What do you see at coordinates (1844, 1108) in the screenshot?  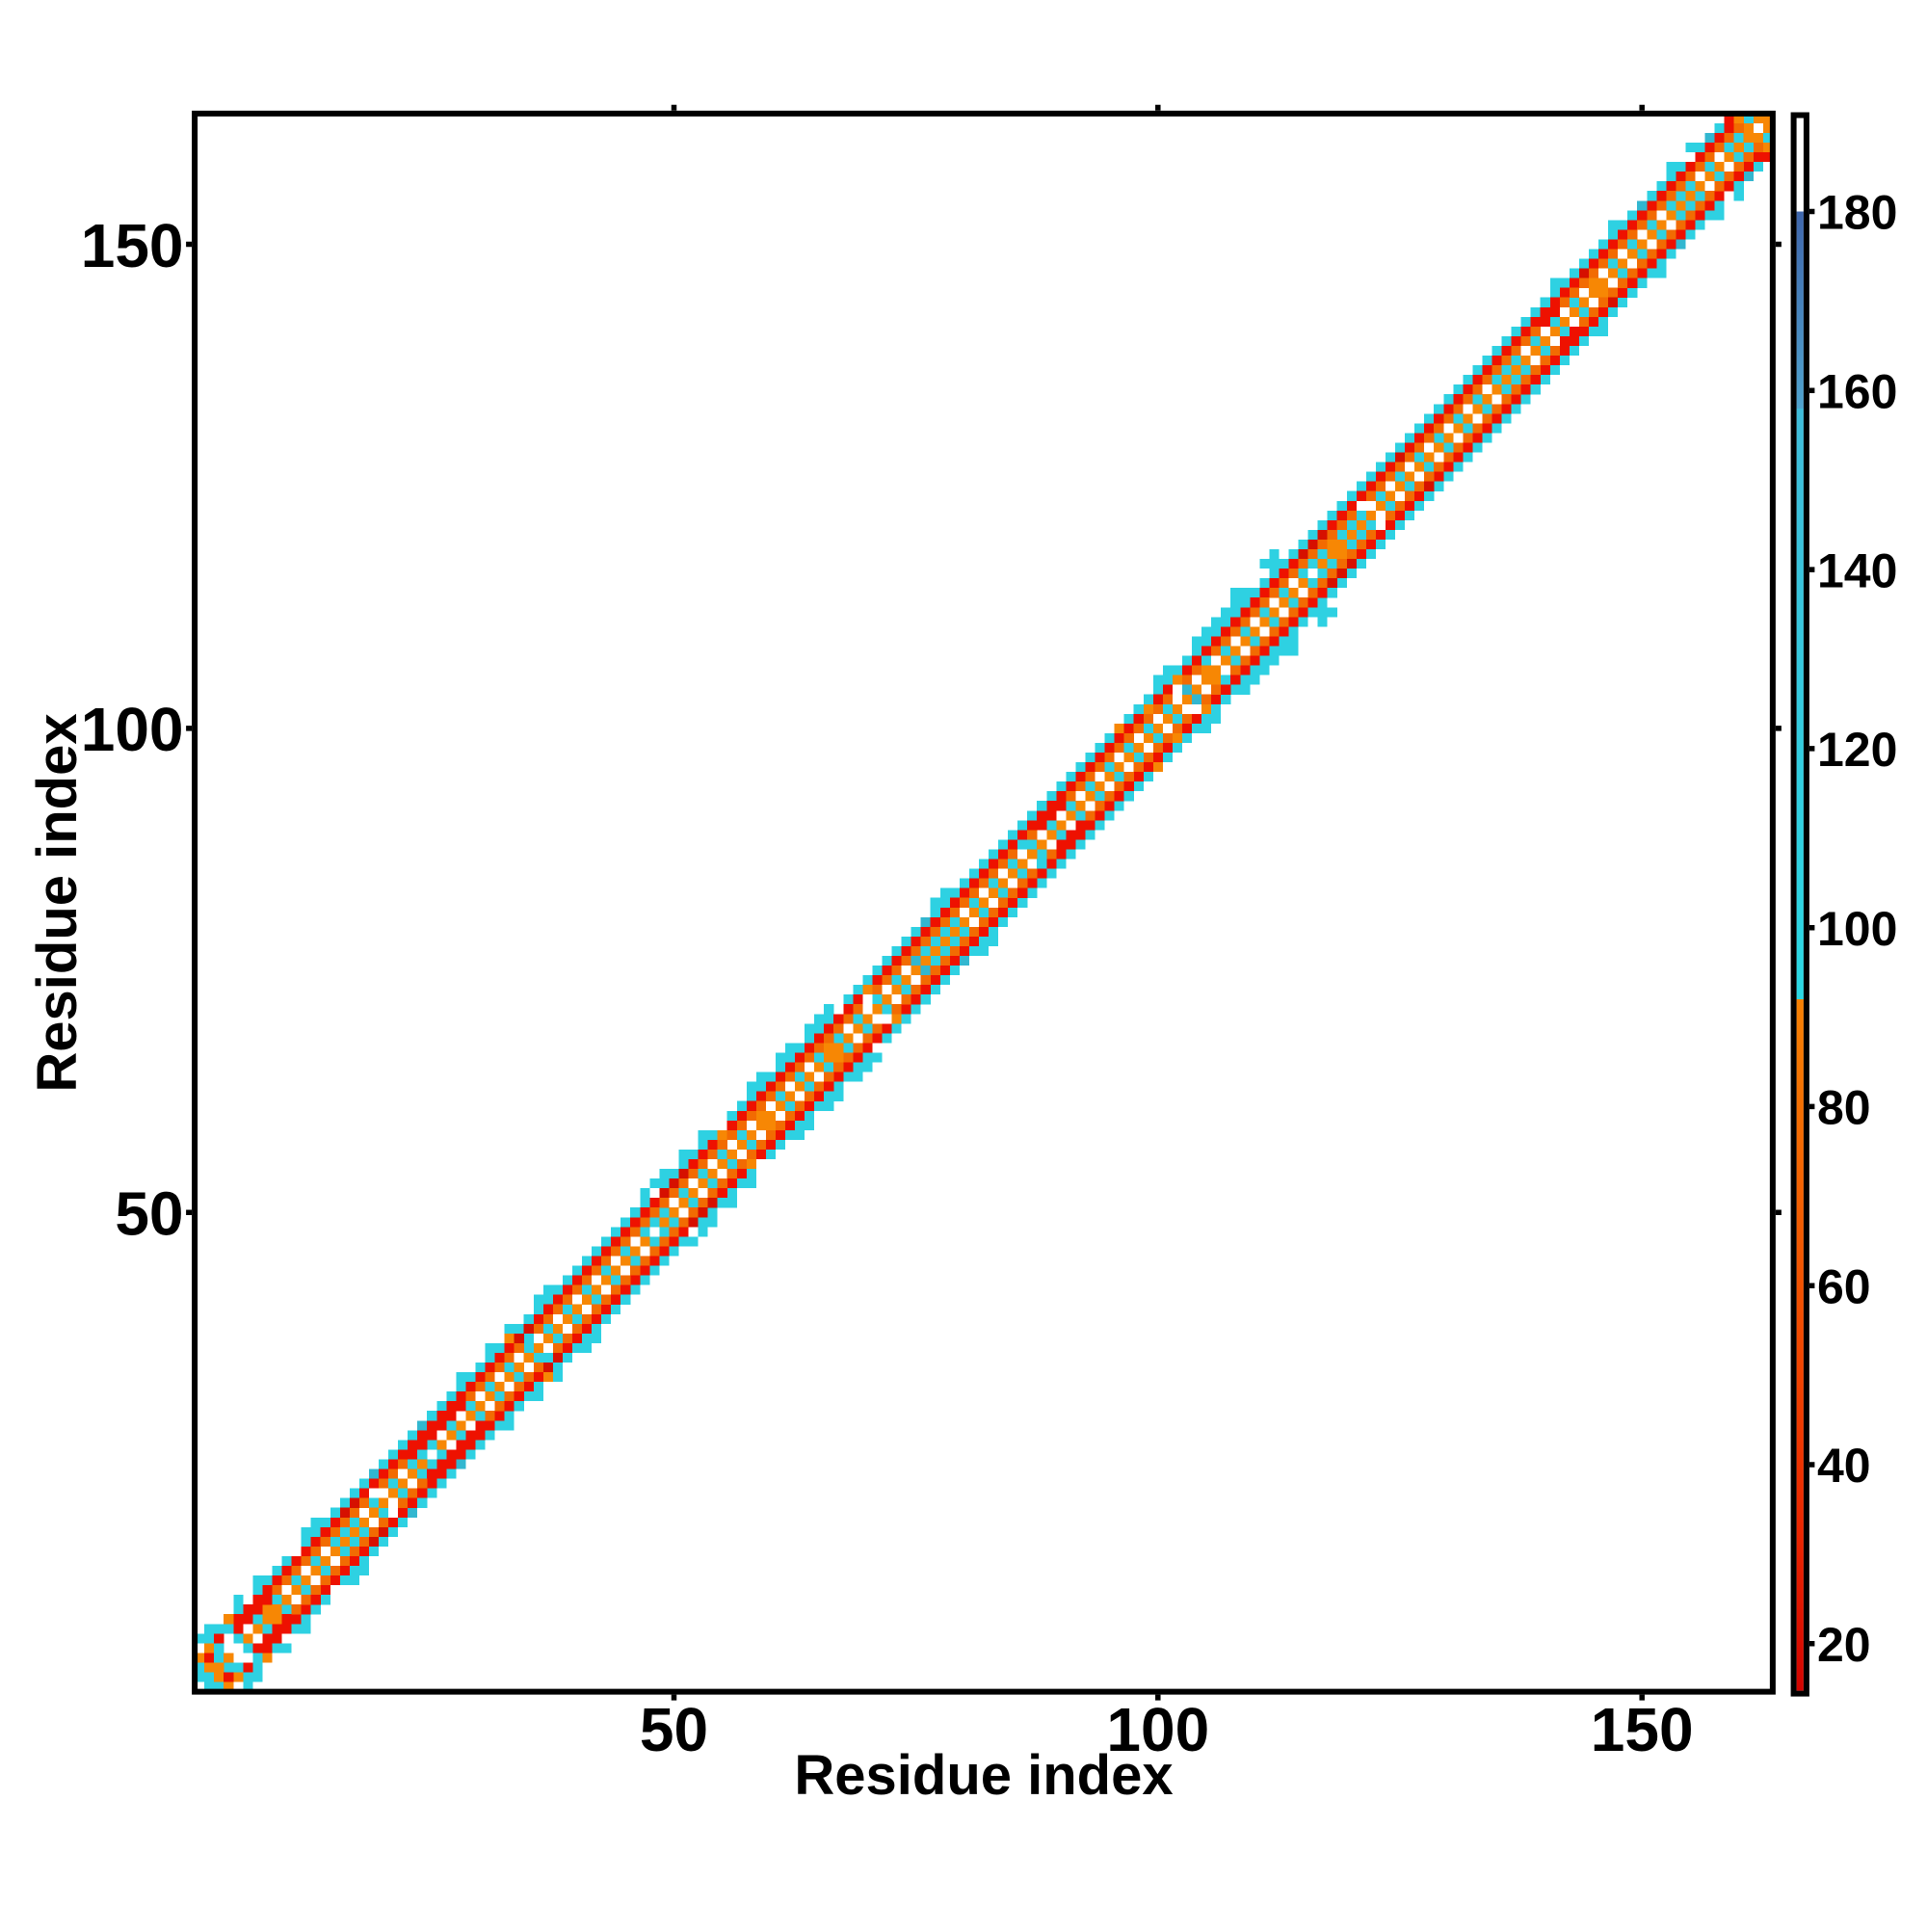 I see `svg-text: 80` at bounding box center [1844, 1108].